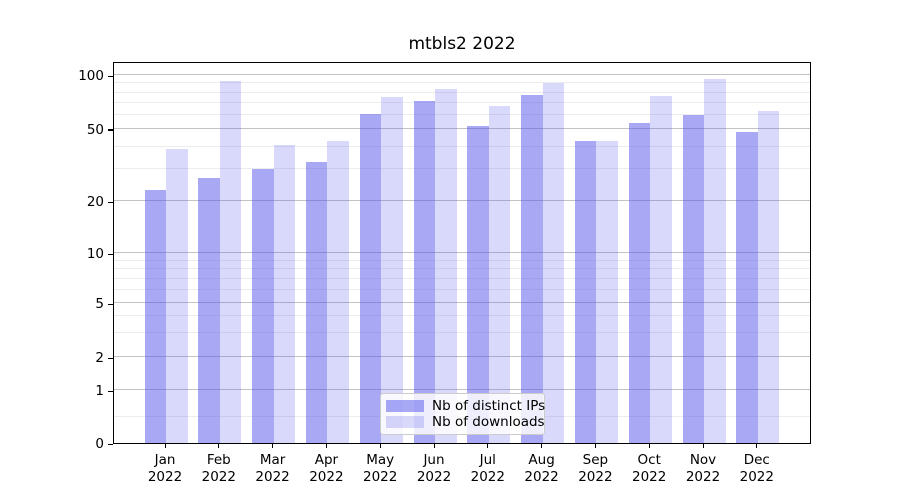  I want to click on bar-jul-downloads, so click(499, 274).